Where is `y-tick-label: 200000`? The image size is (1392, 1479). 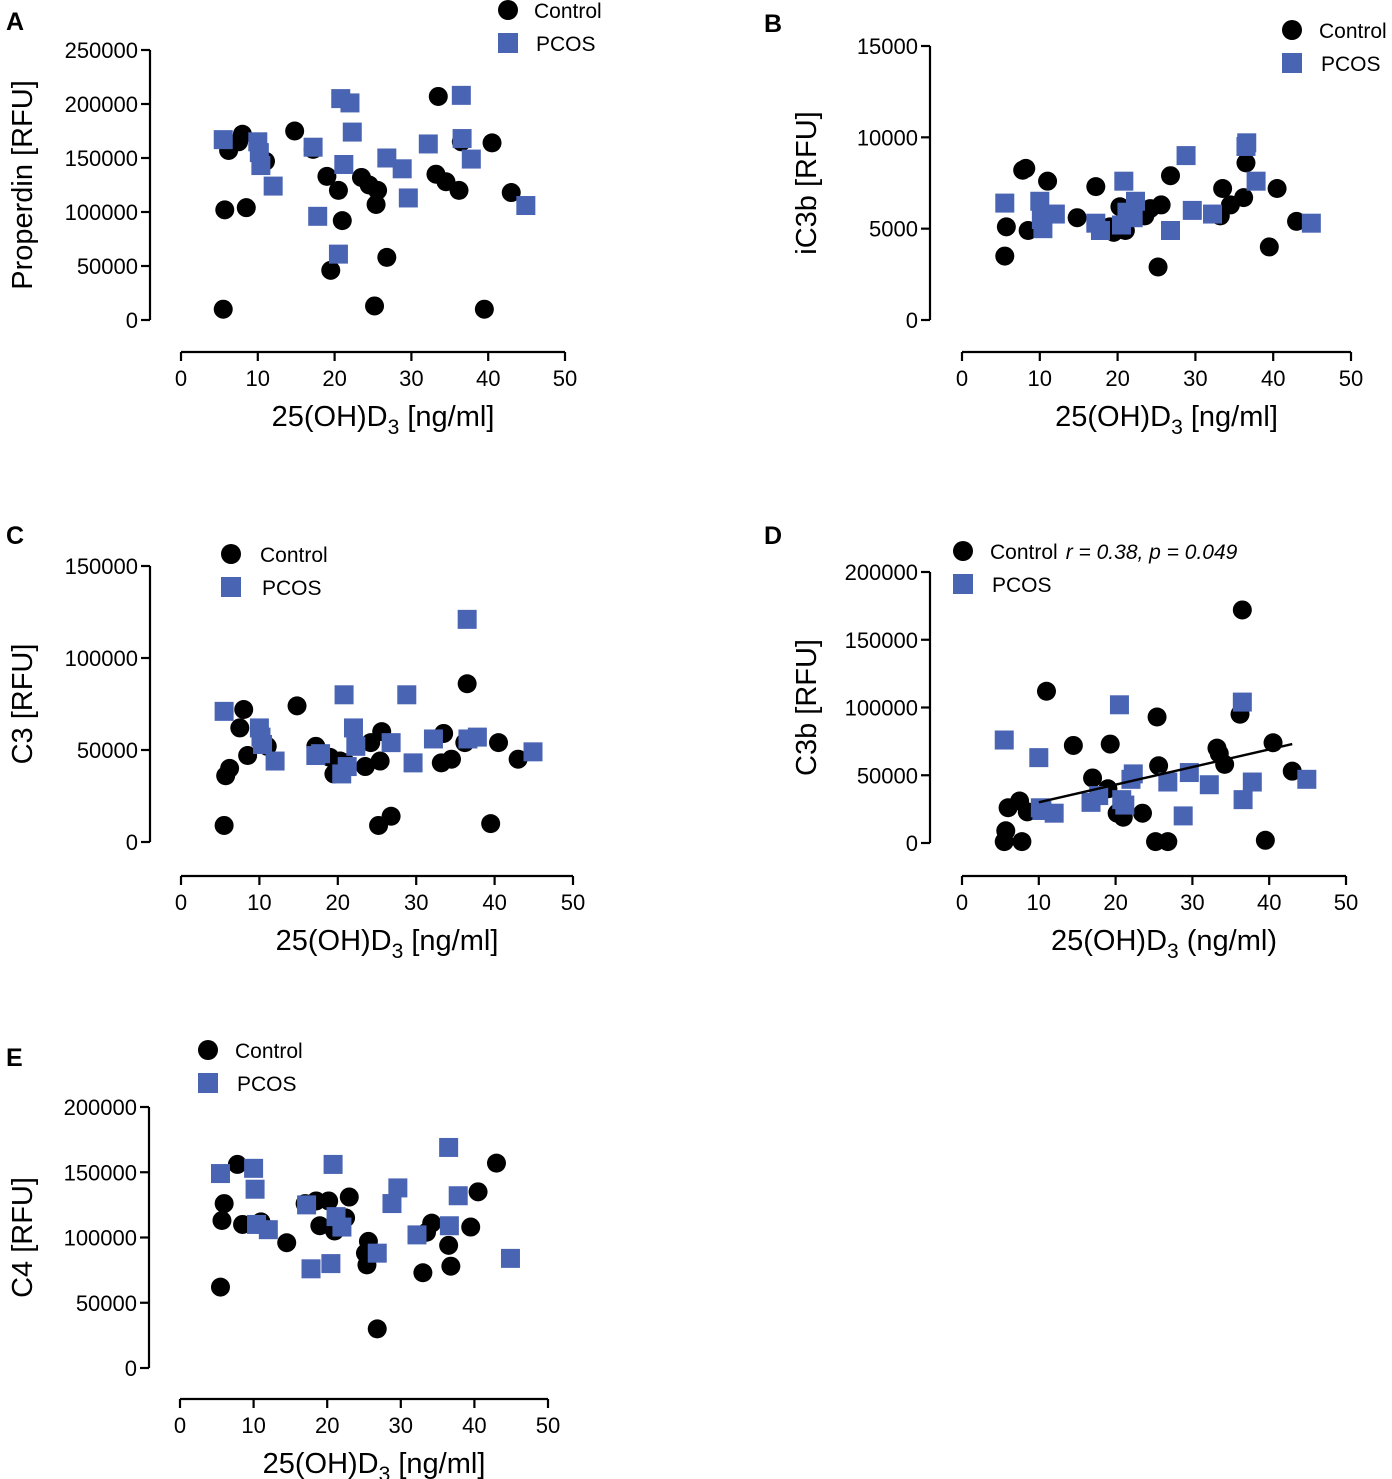
y-tick-label: 200000 is located at coordinates (100, 1107).